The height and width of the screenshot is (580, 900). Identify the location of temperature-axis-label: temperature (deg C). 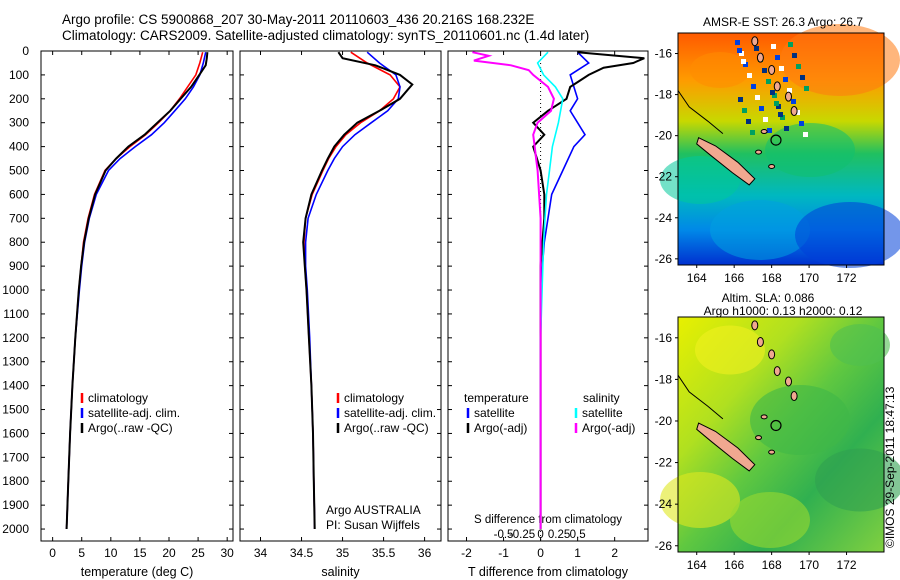
(137, 572).